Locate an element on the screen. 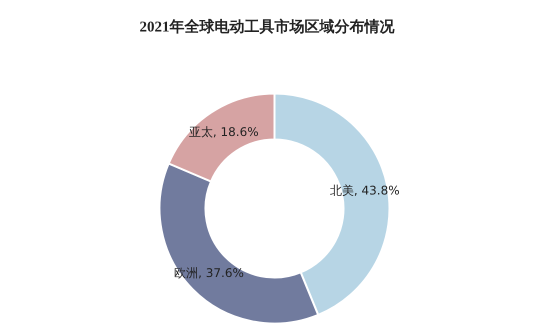  slice-label: 亚太, 18.6% is located at coordinates (223, 131).